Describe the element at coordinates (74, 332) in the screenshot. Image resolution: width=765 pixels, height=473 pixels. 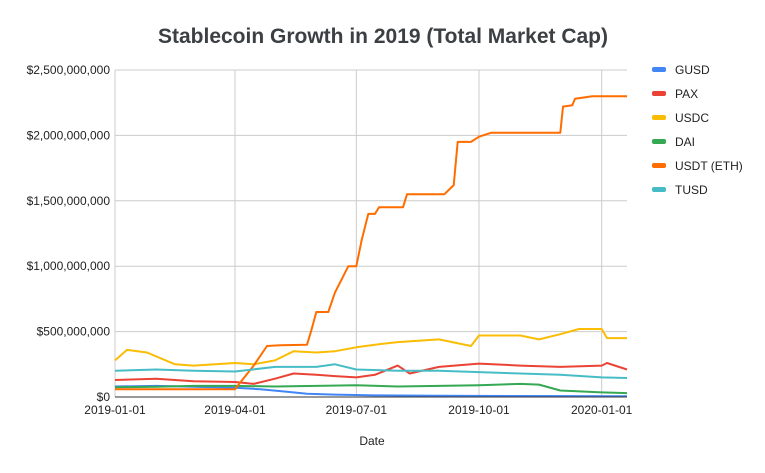
I see `y-tick-label: $500,000,000` at that location.